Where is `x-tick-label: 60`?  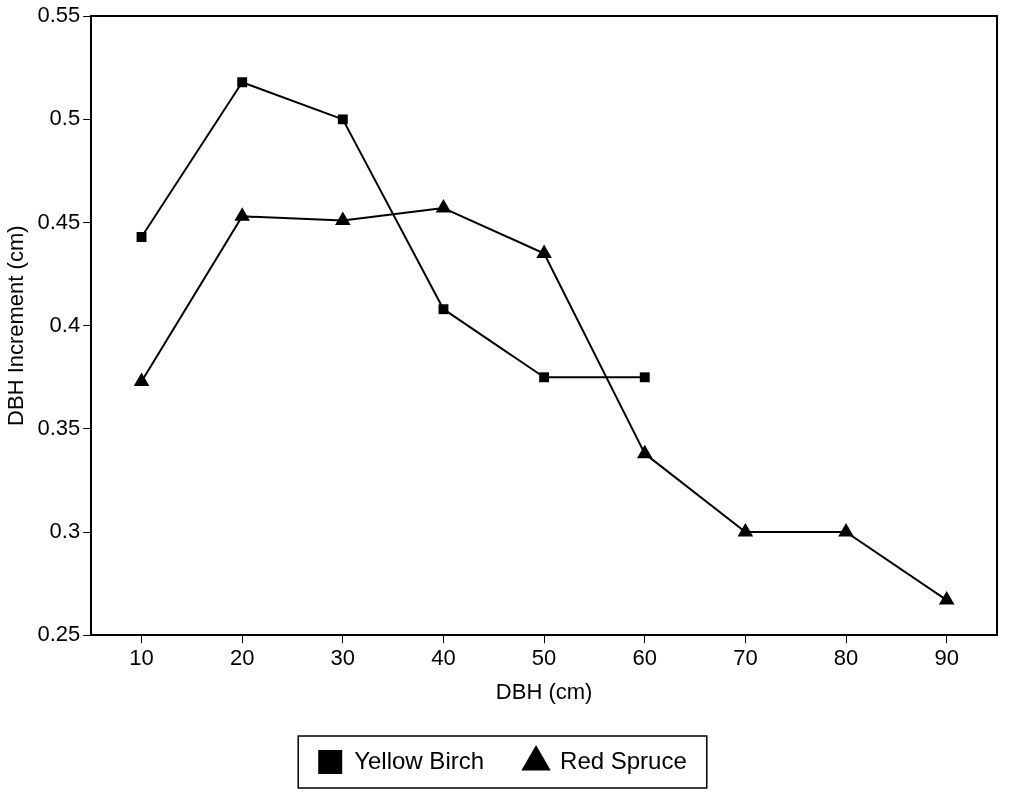 x-tick-label: 60 is located at coordinates (644, 658).